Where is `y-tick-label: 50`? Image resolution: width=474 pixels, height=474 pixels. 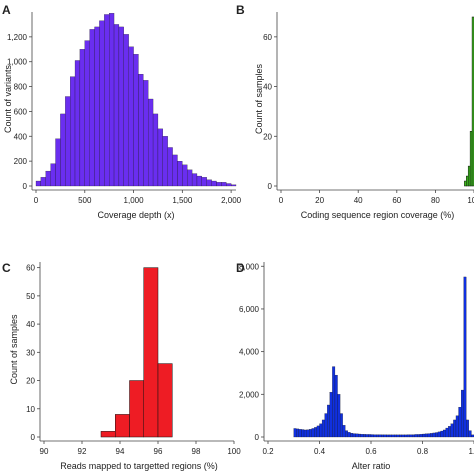
y-tick-label: 50 is located at coordinates (30, 296).